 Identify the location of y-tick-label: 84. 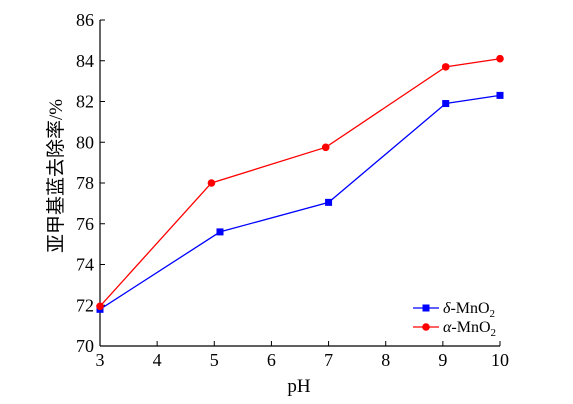
(85, 61).